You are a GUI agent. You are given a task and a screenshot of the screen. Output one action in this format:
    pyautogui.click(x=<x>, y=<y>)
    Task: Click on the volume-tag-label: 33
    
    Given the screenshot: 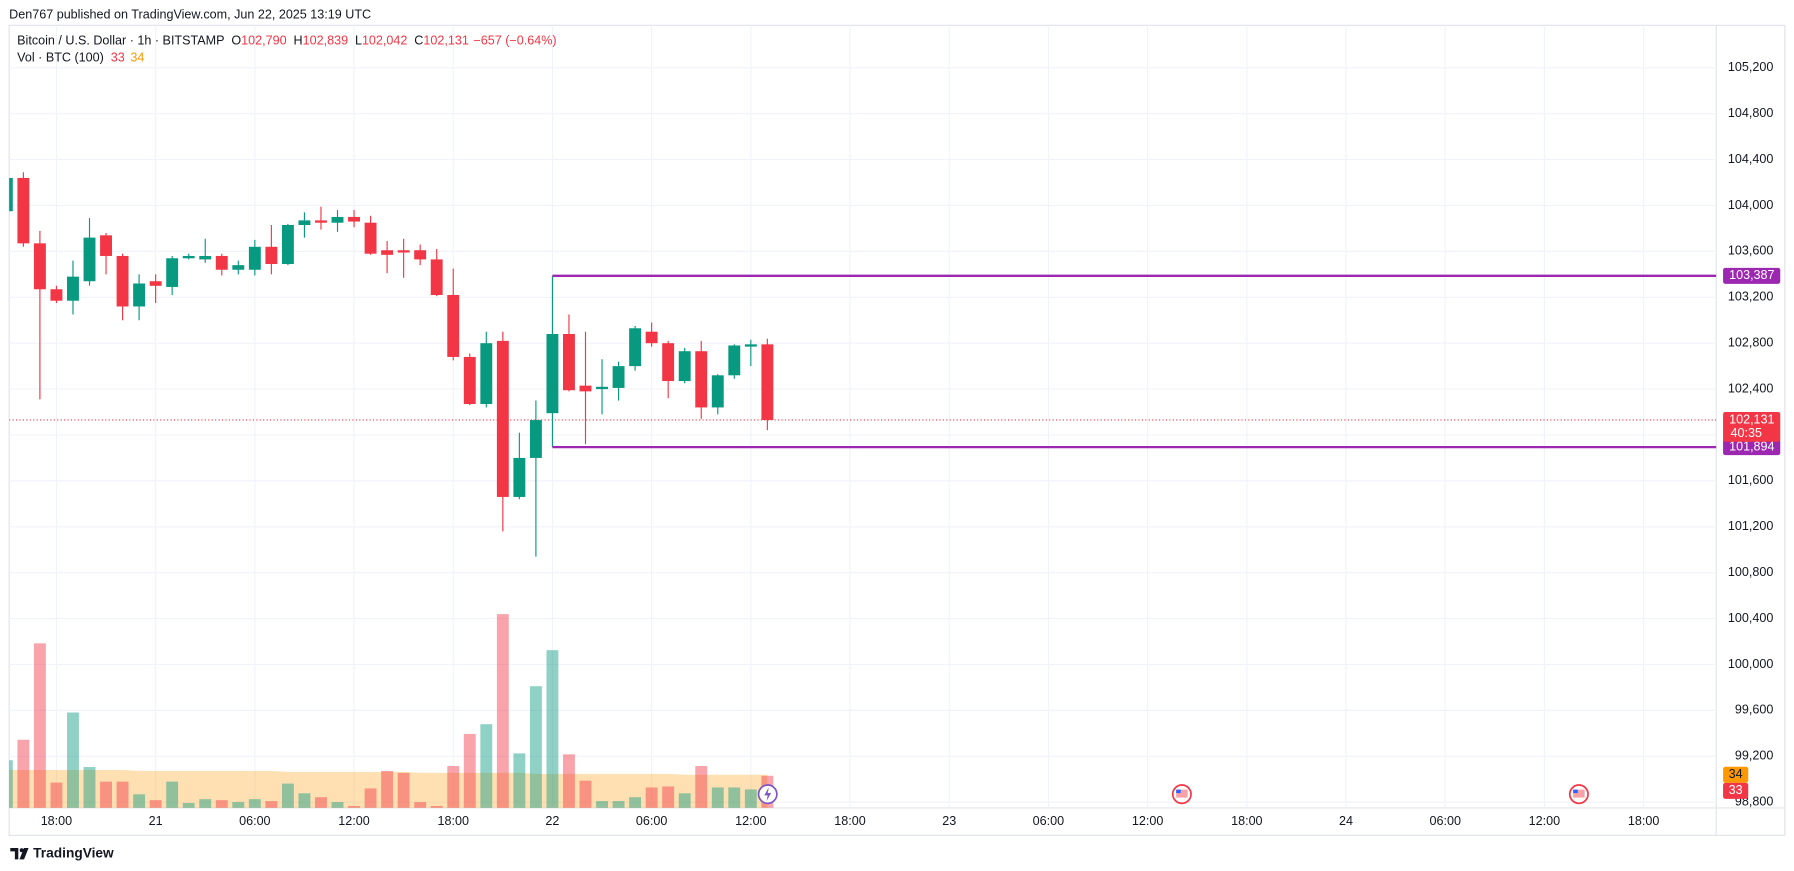 What is the action you would take?
    pyautogui.click(x=1736, y=790)
    